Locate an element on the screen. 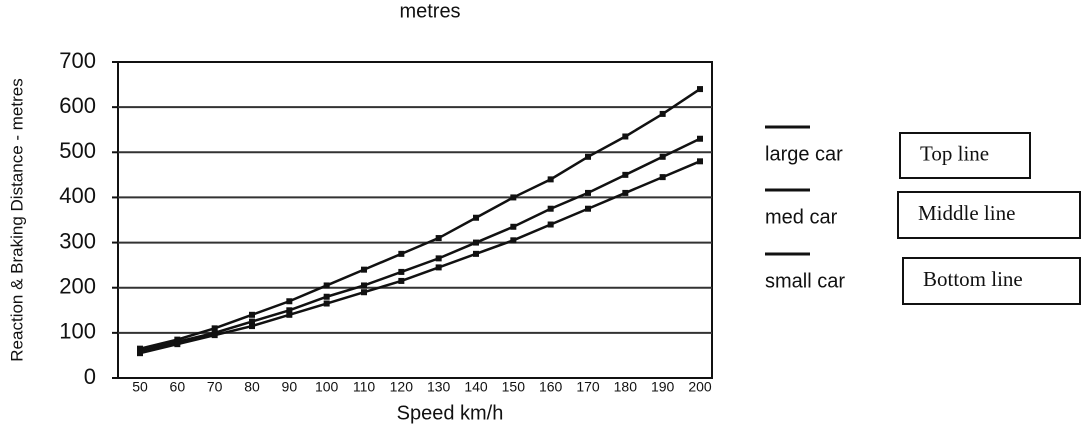 This screenshot has width=1084, height=433. y-tick-label: 700 is located at coordinates (77, 60).